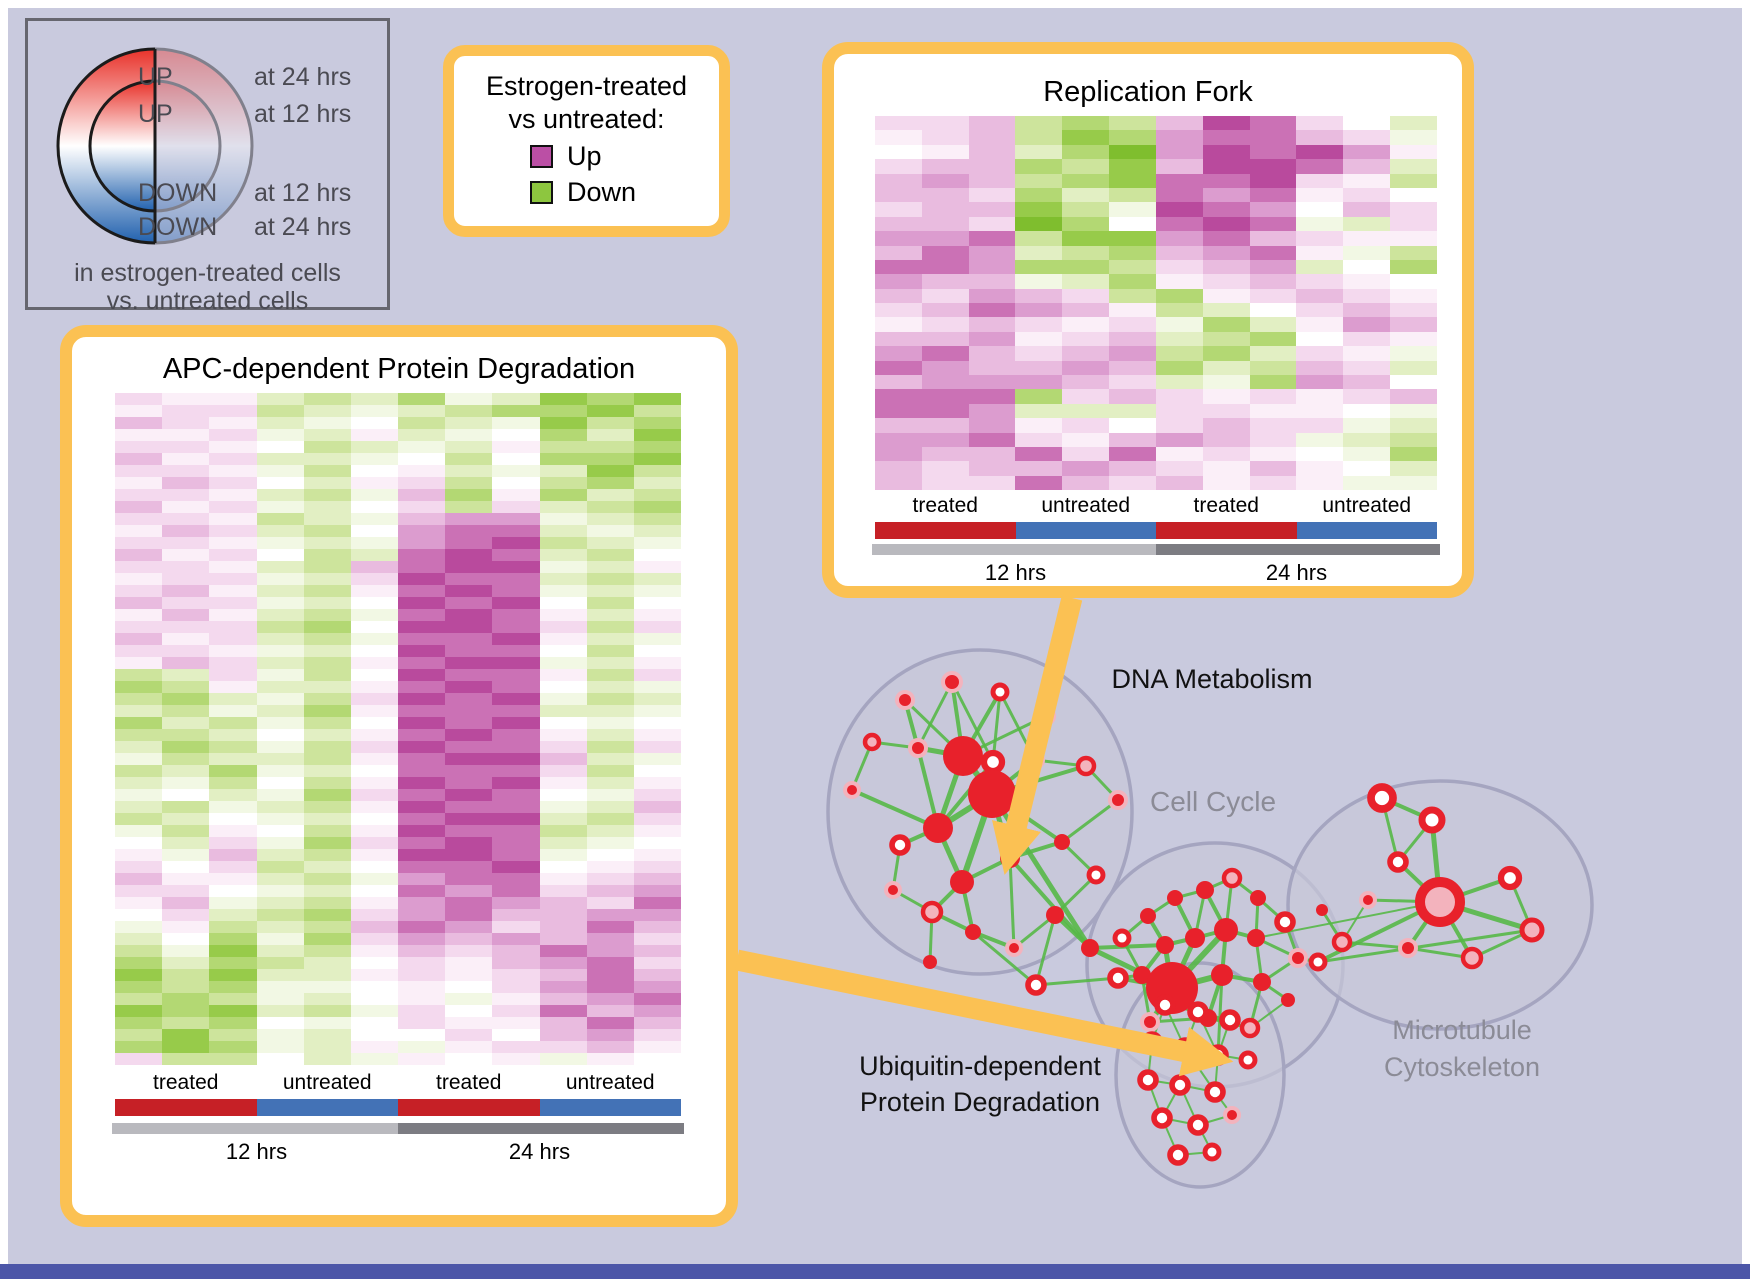  I want to click on updown-legend-title-line1: Estrogen-treated, so click(586, 86).